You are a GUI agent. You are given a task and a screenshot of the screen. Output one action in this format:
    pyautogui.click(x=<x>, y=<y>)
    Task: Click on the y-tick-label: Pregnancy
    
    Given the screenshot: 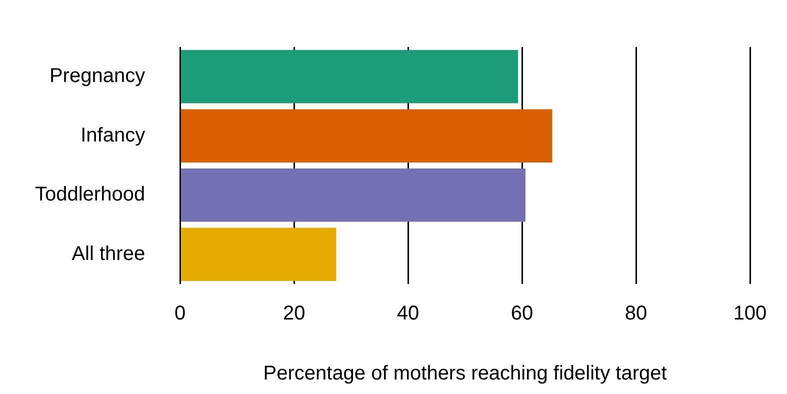 What is the action you would take?
    pyautogui.click(x=97, y=76)
    